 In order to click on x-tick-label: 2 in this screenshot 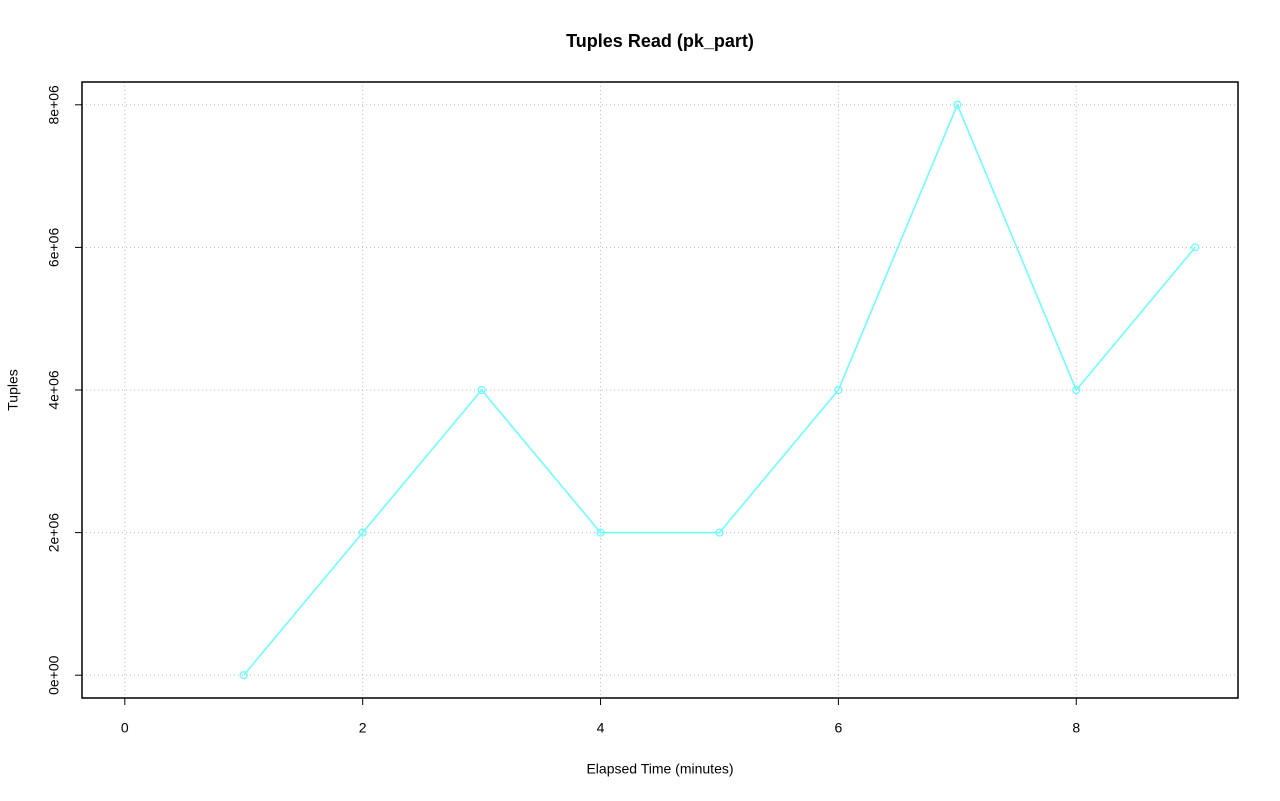, I will do `click(363, 728)`.